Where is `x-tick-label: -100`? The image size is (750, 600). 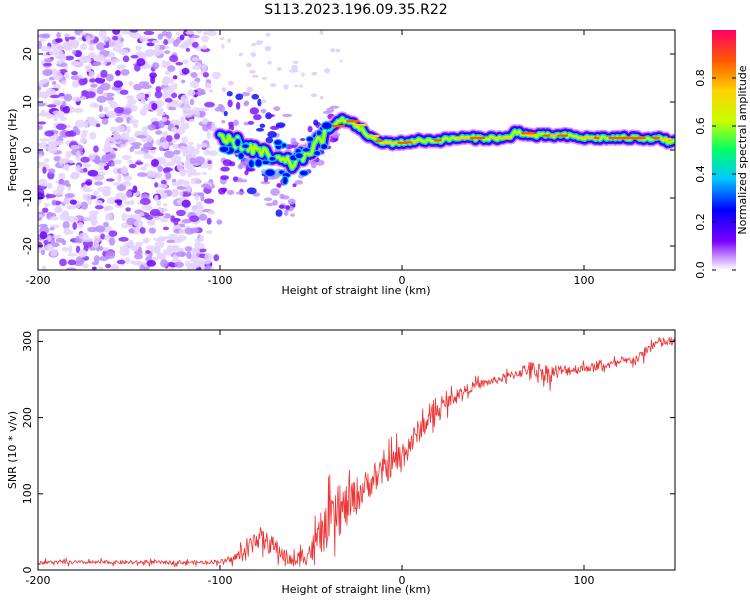
x-tick-label: -100 is located at coordinates (220, 580).